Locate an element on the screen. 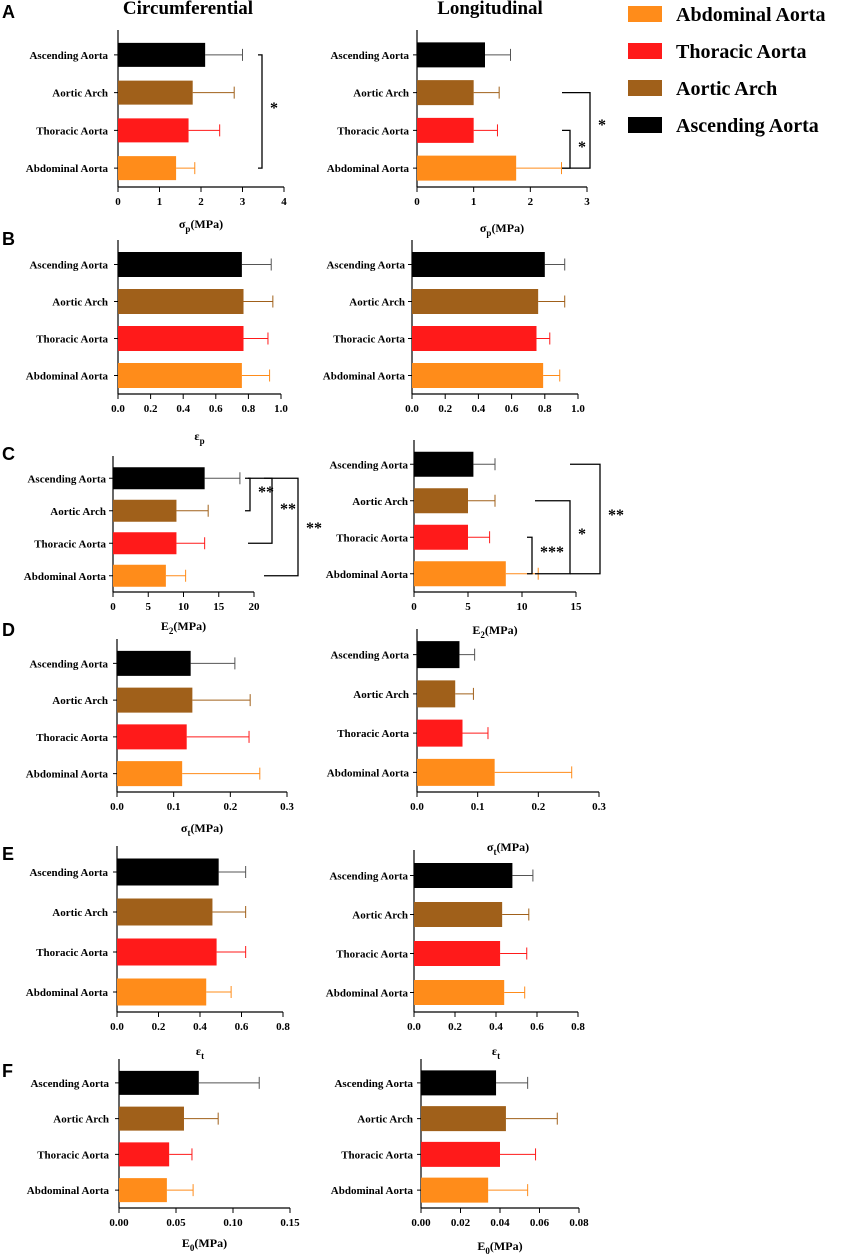  x-tick-label: 1 is located at coordinates (474, 202).